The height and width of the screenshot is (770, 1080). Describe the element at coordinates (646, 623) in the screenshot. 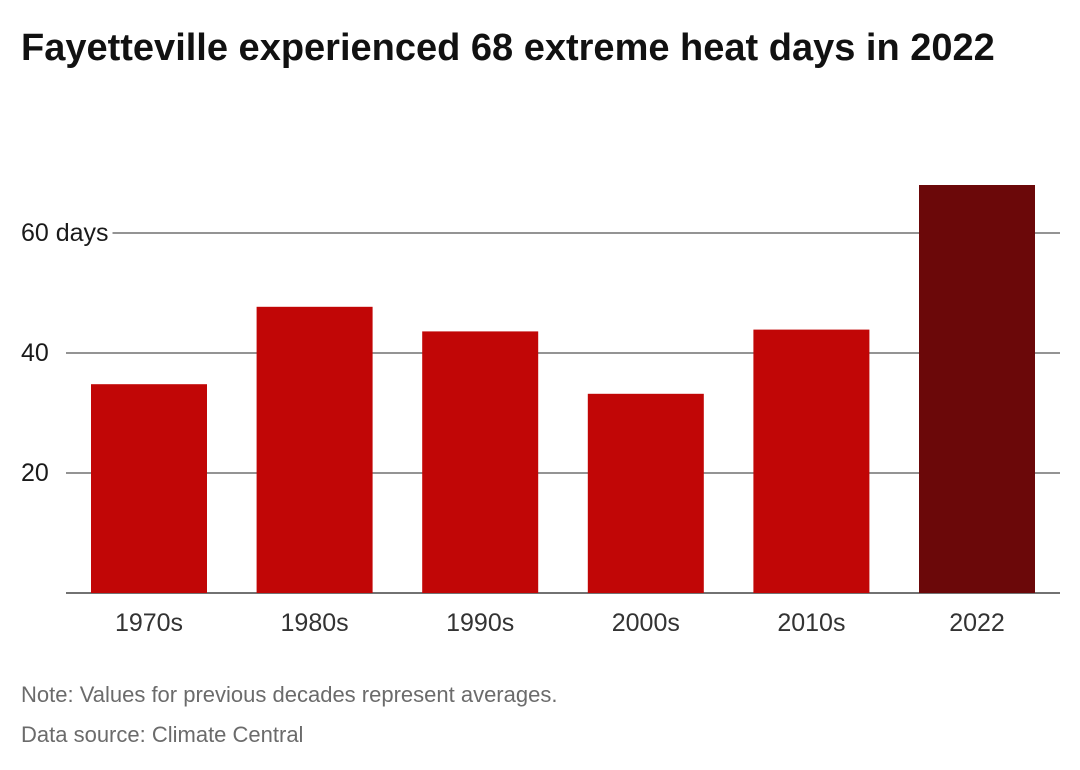

I see `x-tick-label: 2000s` at that location.